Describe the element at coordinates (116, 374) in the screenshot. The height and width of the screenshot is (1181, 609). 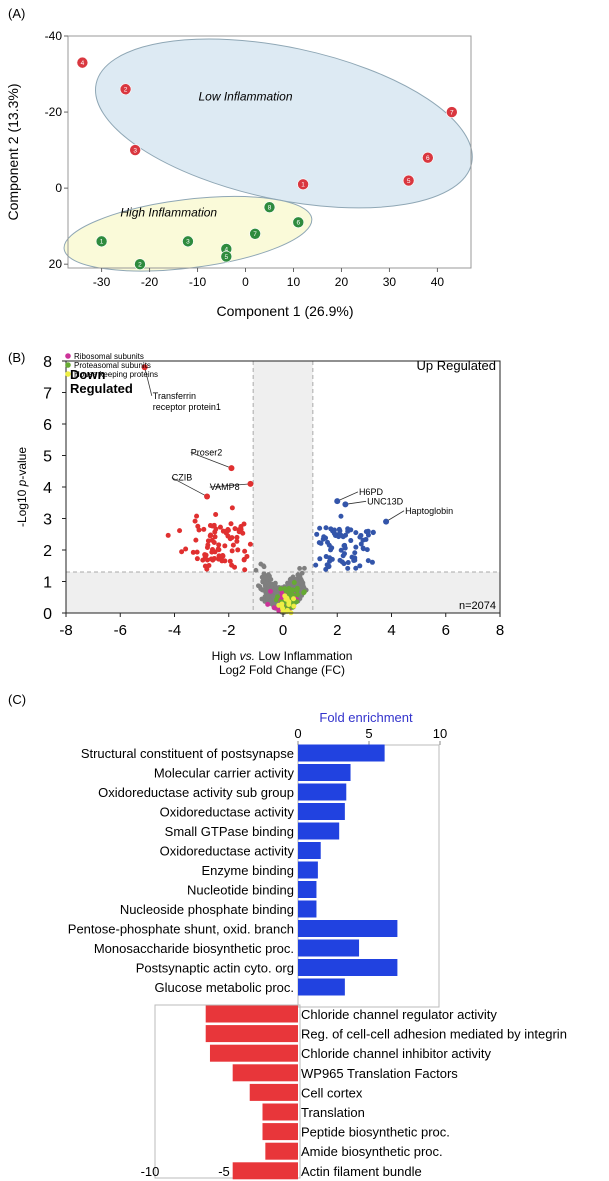
I see `legend-label: House keeping proteins` at that location.